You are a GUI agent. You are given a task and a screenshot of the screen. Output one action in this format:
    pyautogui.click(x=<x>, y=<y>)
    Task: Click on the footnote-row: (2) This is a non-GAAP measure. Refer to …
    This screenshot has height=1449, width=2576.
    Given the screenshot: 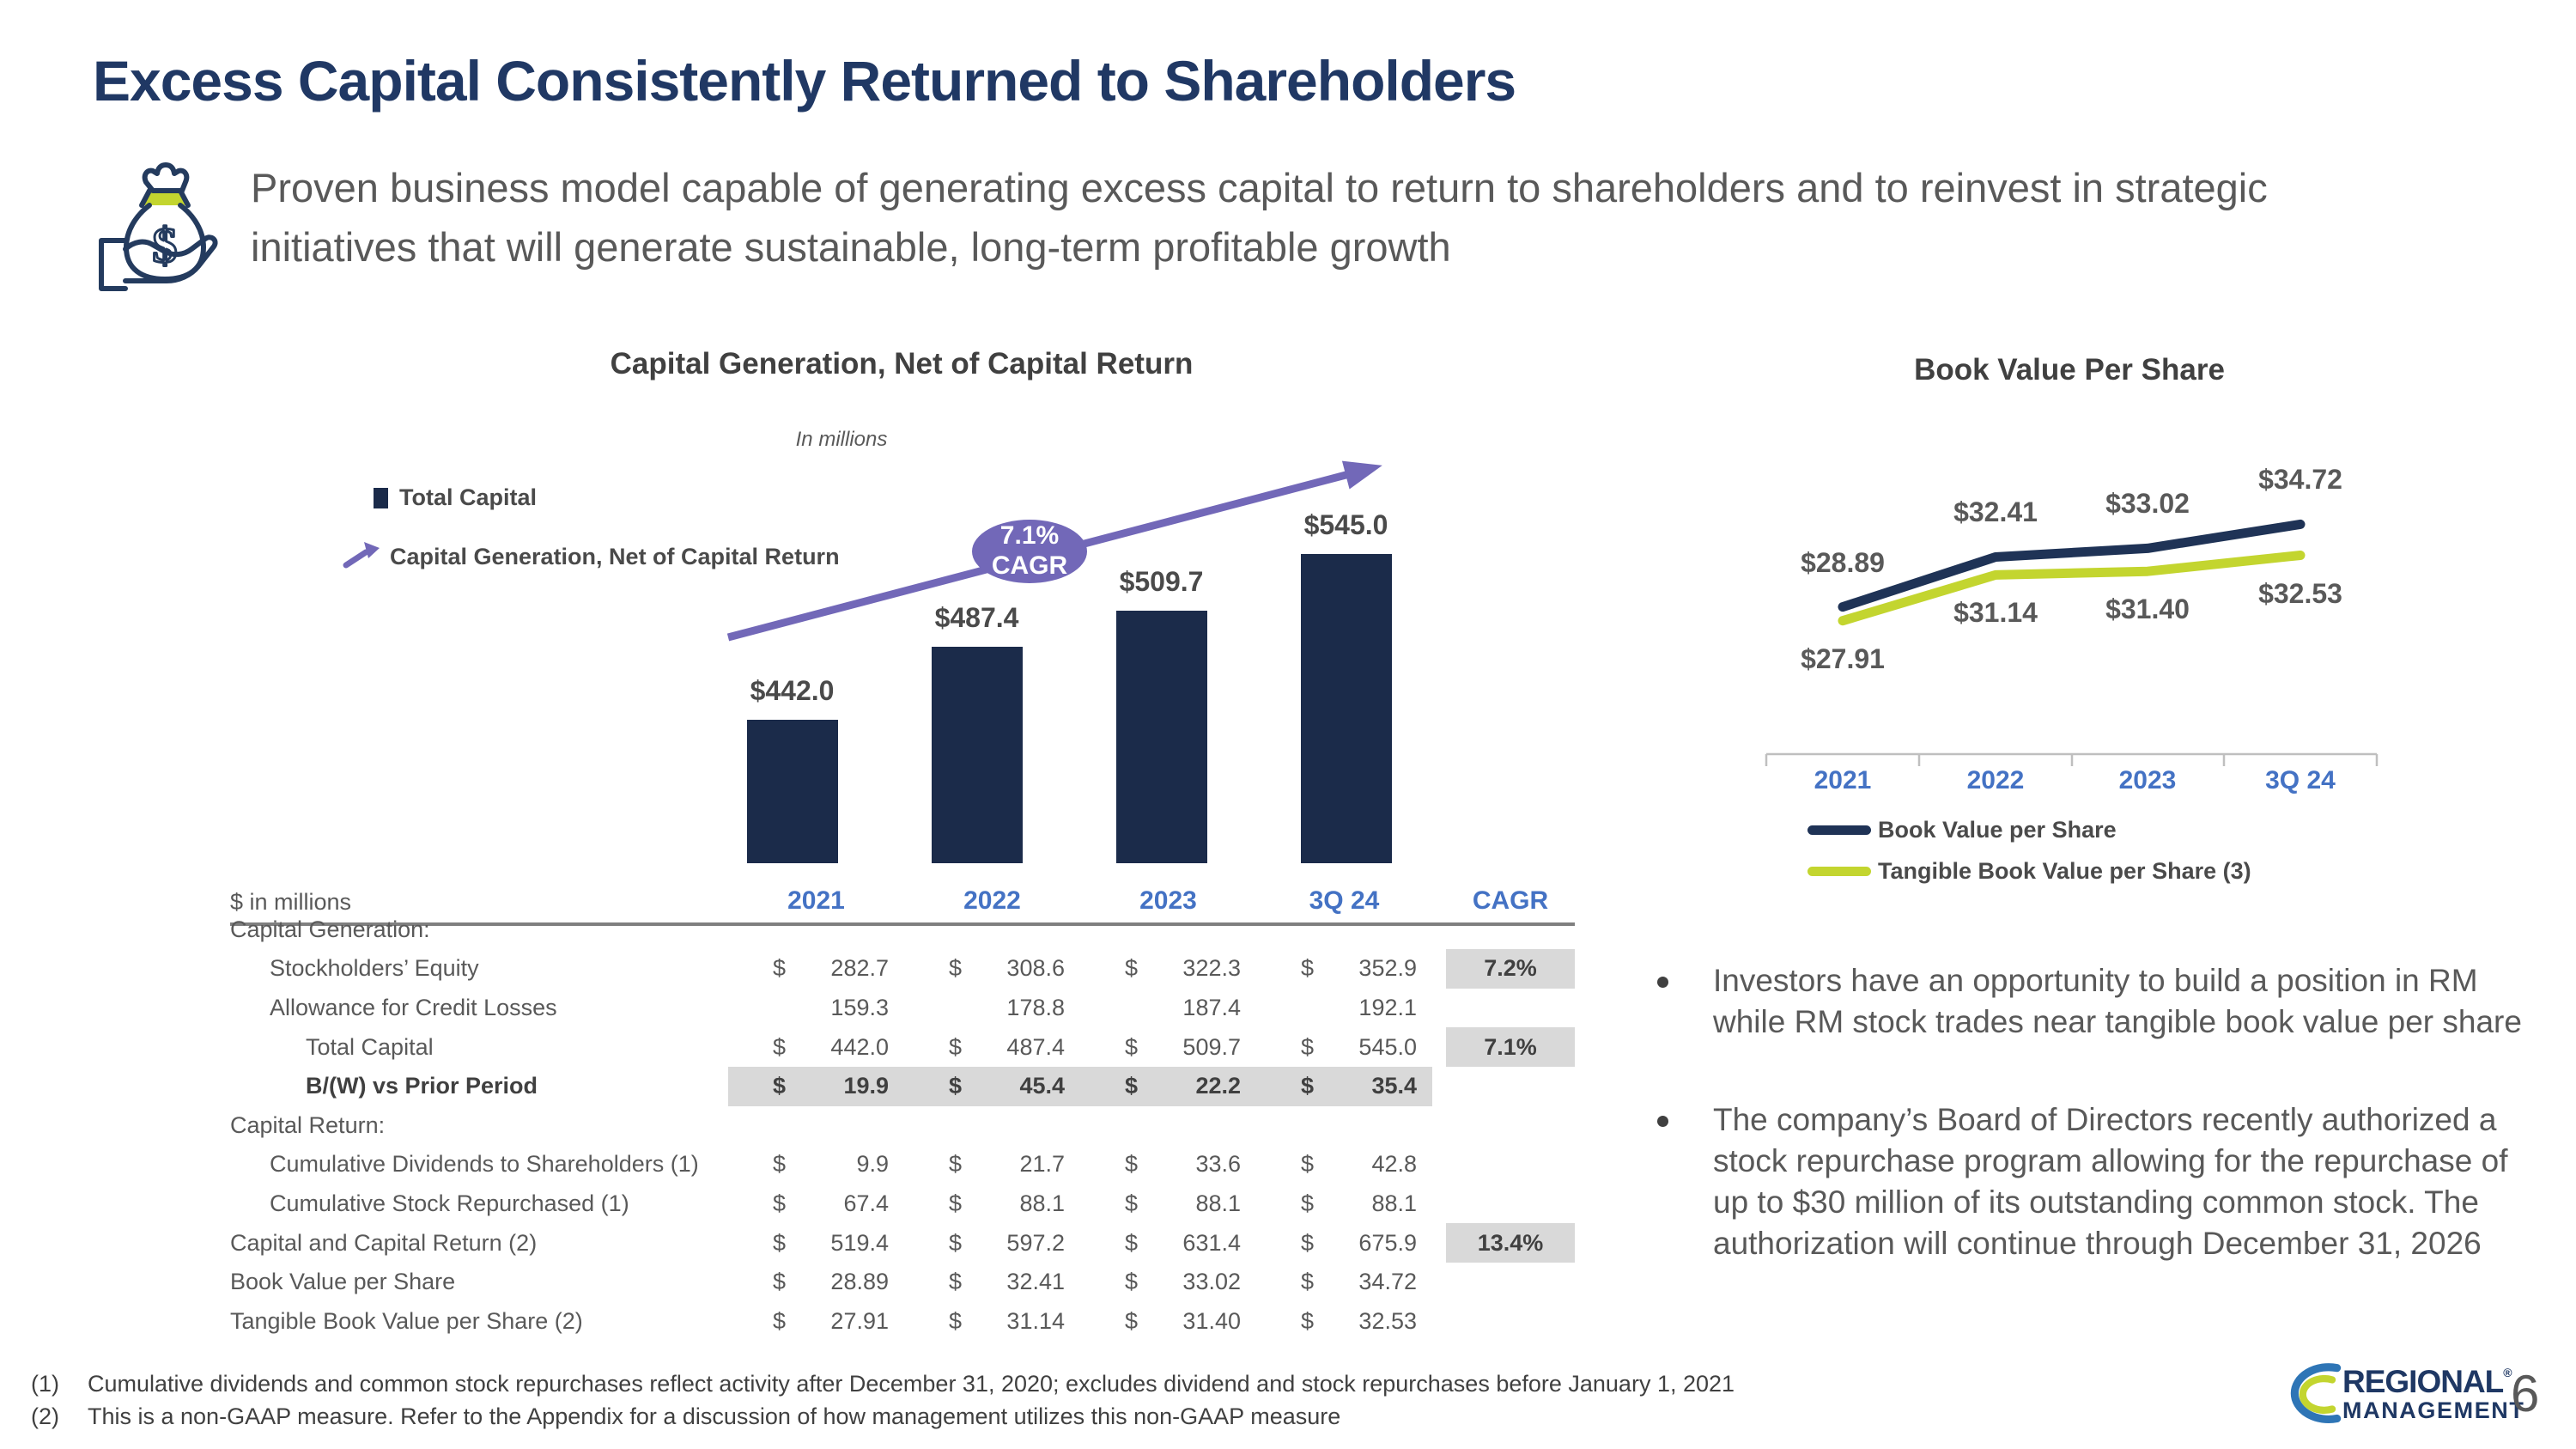 What is the action you would take?
    pyautogui.click(x=883, y=1416)
    